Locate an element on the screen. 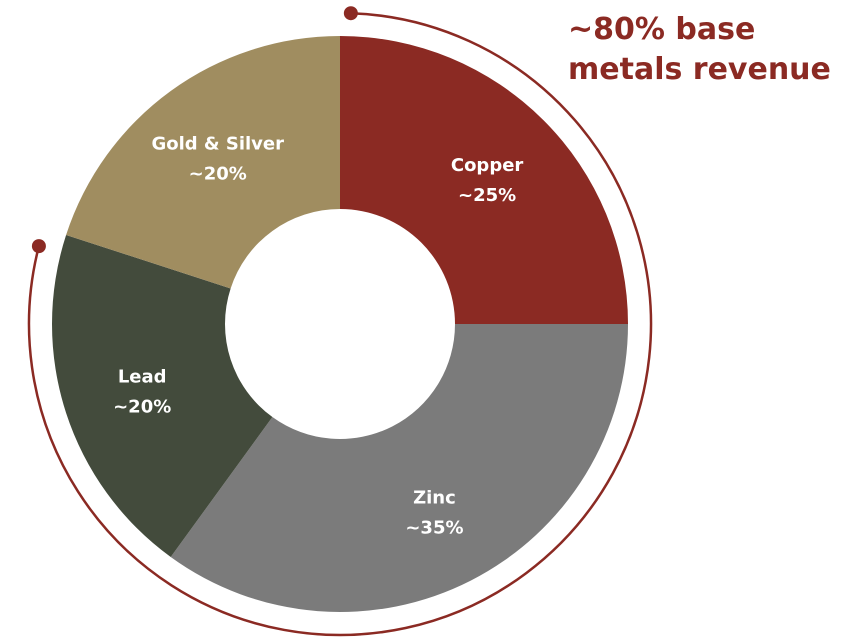  slice-name-gold-silver: Gold & Silver is located at coordinates (217, 144).